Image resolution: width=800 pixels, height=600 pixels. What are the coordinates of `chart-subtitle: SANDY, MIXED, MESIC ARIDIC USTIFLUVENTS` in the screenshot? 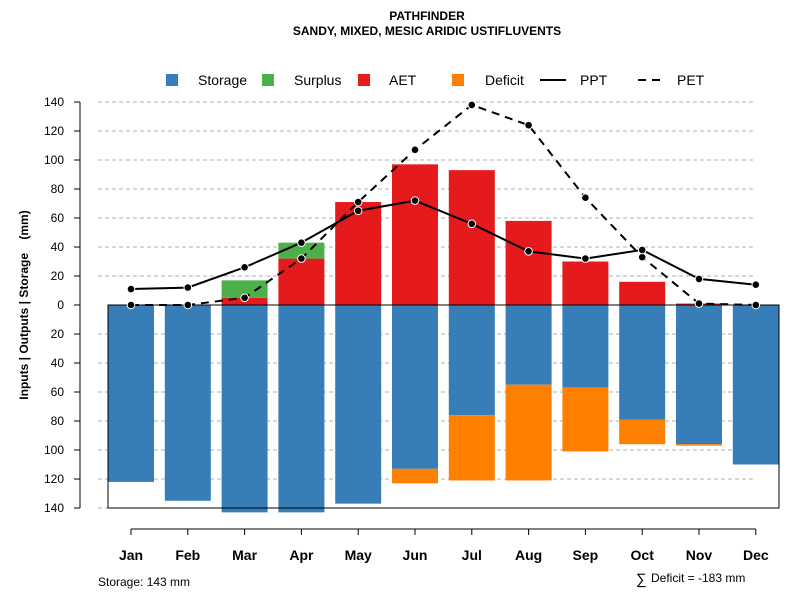 It's located at (427, 31).